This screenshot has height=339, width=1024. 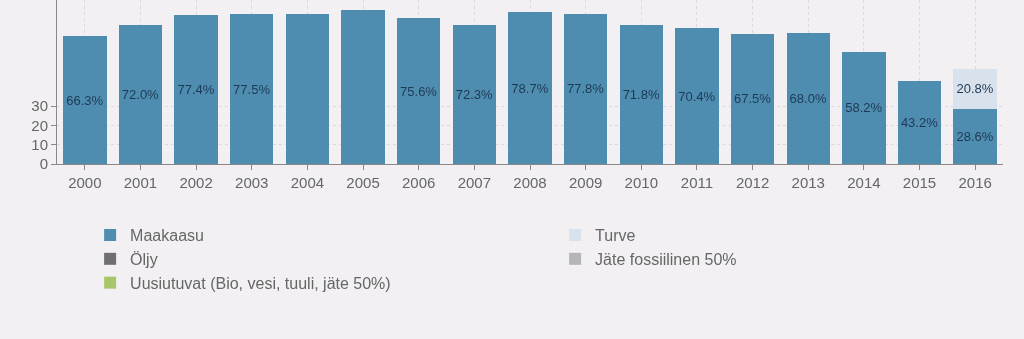 I want to click on legend-label: Öljy, so click(x=144, y=260).